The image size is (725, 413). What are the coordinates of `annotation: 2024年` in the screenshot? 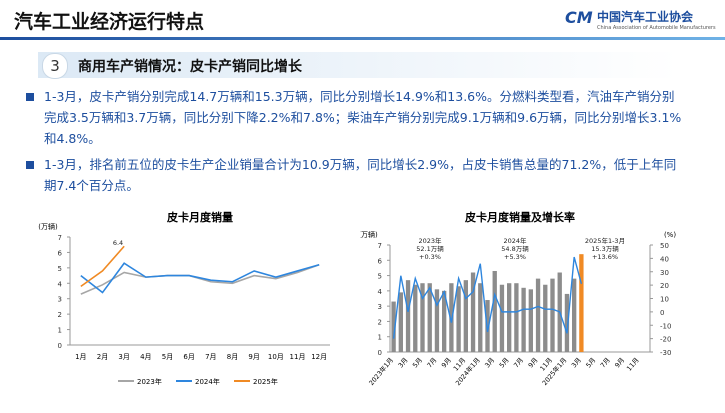 It's located at (515, 240).